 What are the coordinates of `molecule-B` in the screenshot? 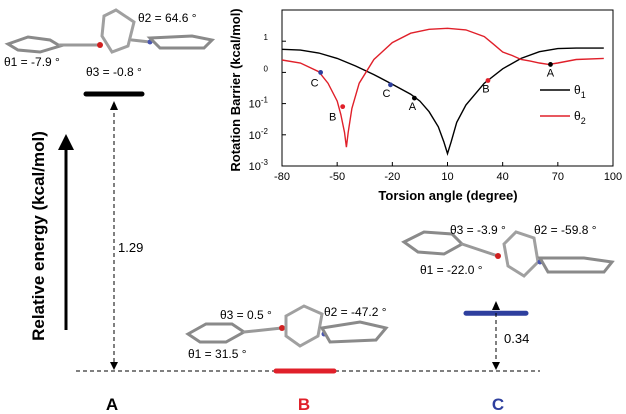 It's located at (287, 326).